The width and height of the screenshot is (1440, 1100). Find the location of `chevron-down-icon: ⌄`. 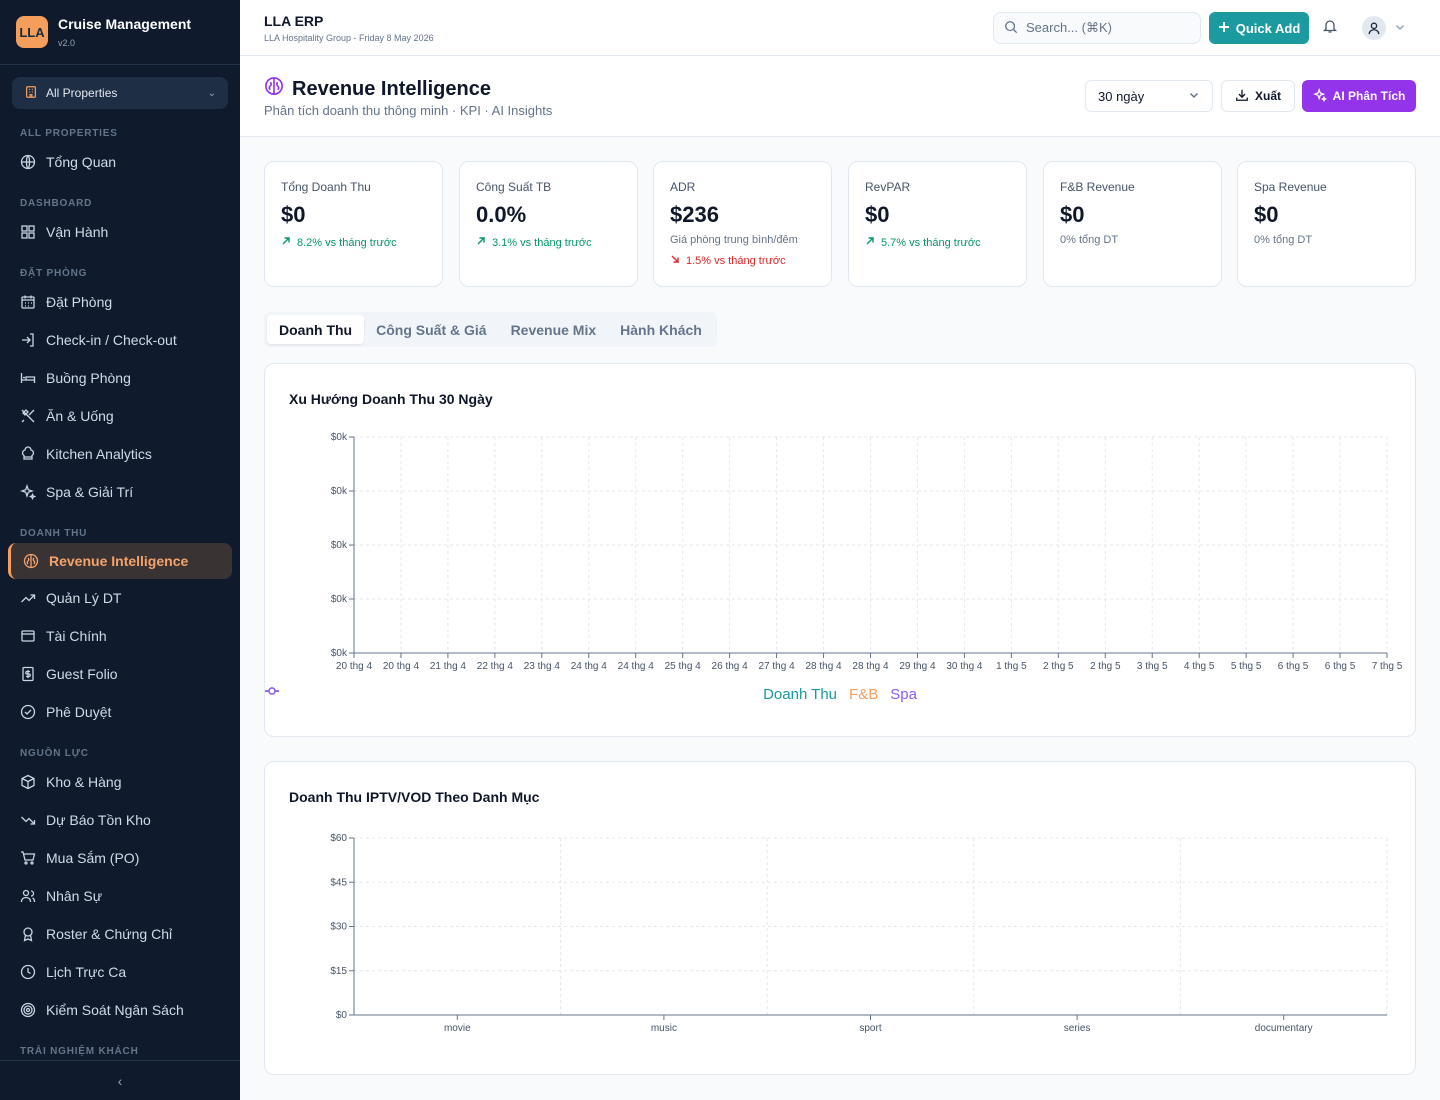

chevron-down-icon: ⌄ is located at coordinates (211, 93).